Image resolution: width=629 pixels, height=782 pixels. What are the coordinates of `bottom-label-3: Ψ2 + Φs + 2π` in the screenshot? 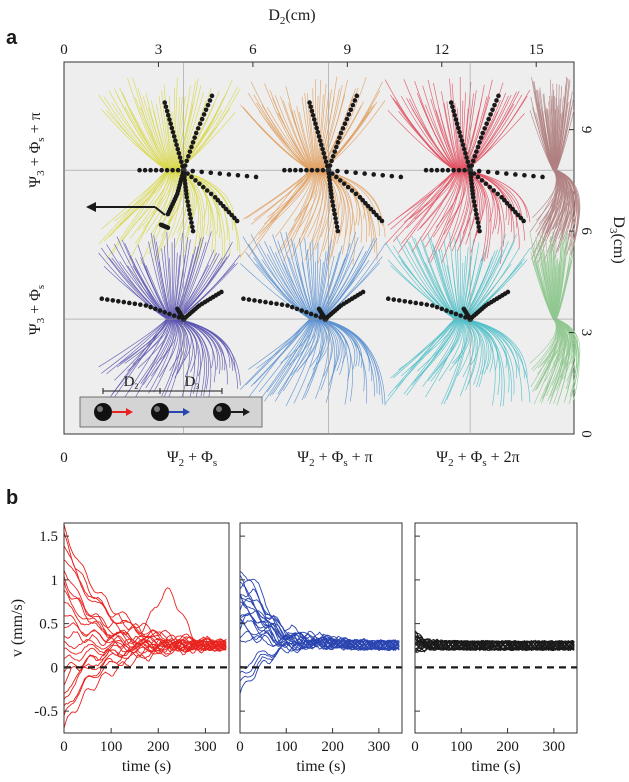 It's located at (477, 459).